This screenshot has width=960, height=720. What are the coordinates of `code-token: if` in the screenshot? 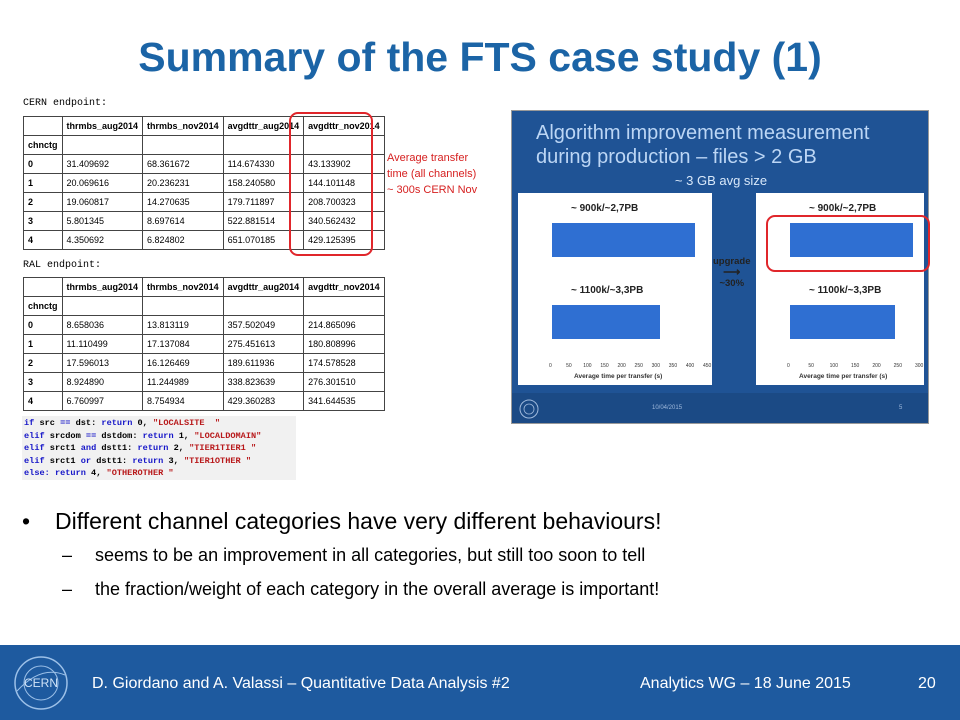 It's located at (32, 423).